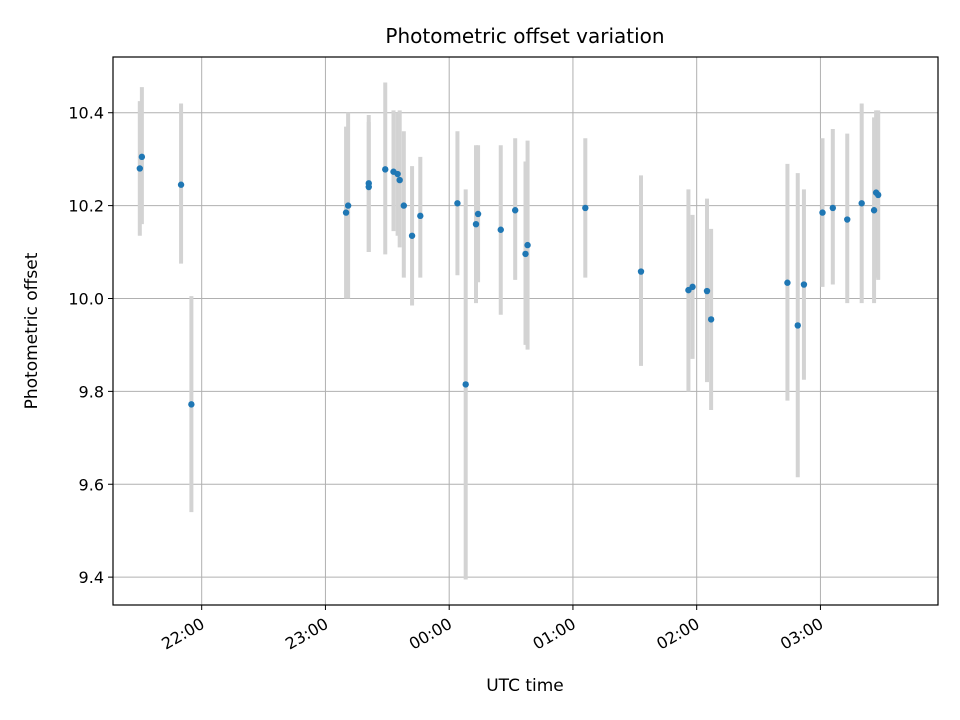  Describe the element at coordinates (91, 577) in the screenshot. I see `y-tick-label: 9.4` at that location.